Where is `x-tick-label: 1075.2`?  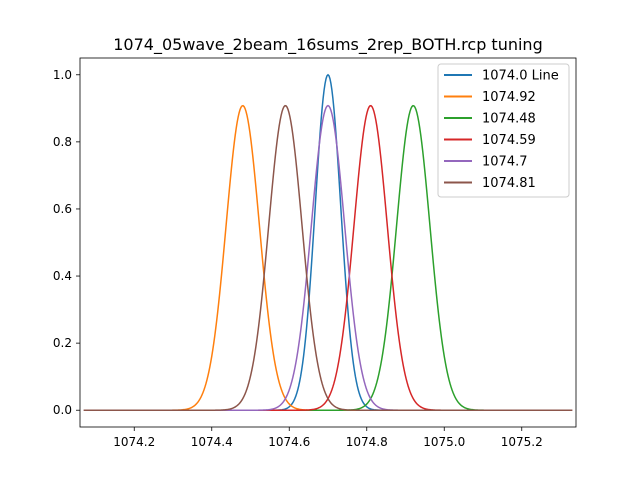 x-tick-label: 1075.2 is located at coordinates (522, 442).